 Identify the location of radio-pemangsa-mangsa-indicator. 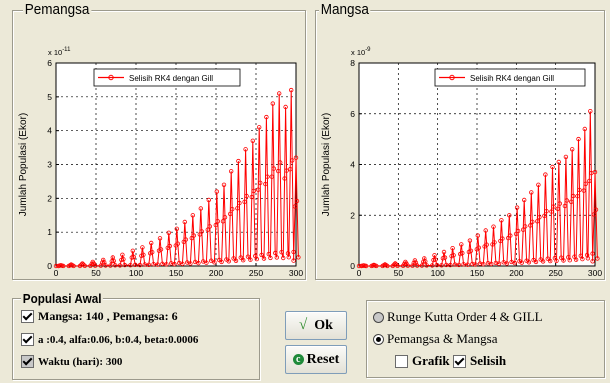
(378, 339).